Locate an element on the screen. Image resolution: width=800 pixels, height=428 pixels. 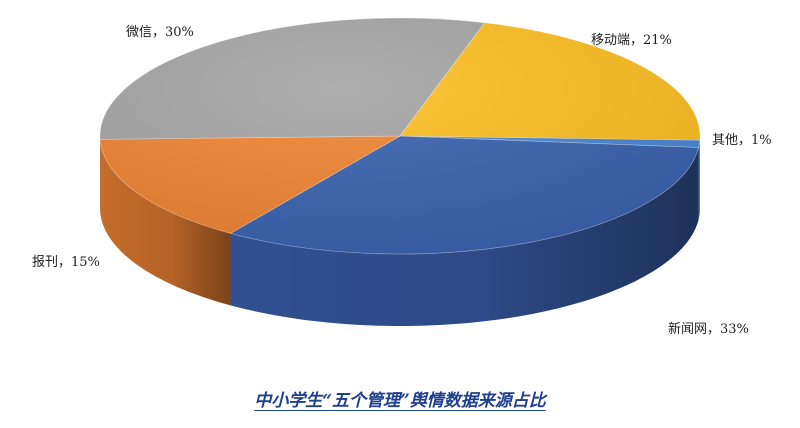
slice-label-微信: 微信，30% is located at coordinates (160, 32).